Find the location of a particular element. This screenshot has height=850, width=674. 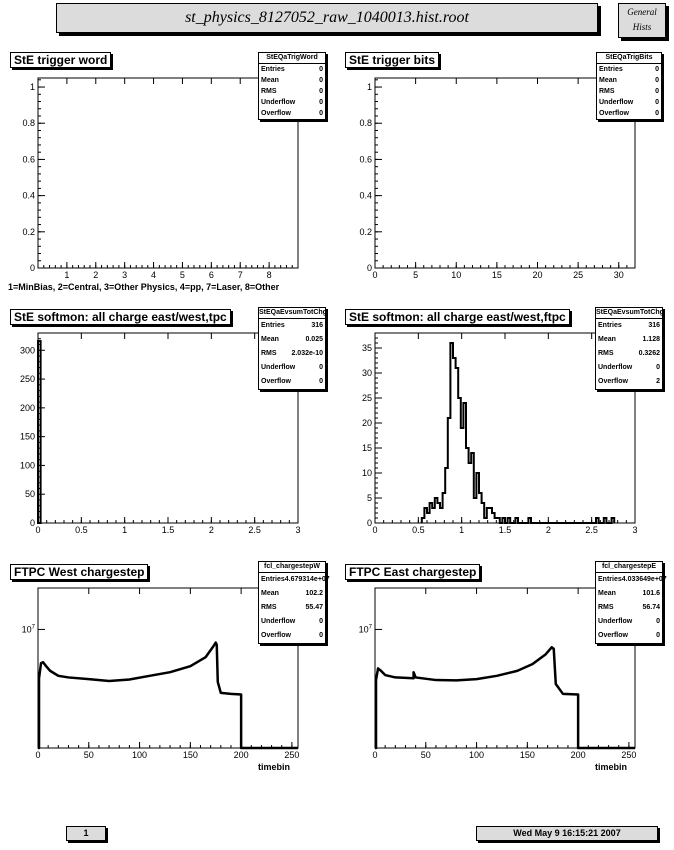

x-tick-label: 1.5 is located at coordinates (168, 530).